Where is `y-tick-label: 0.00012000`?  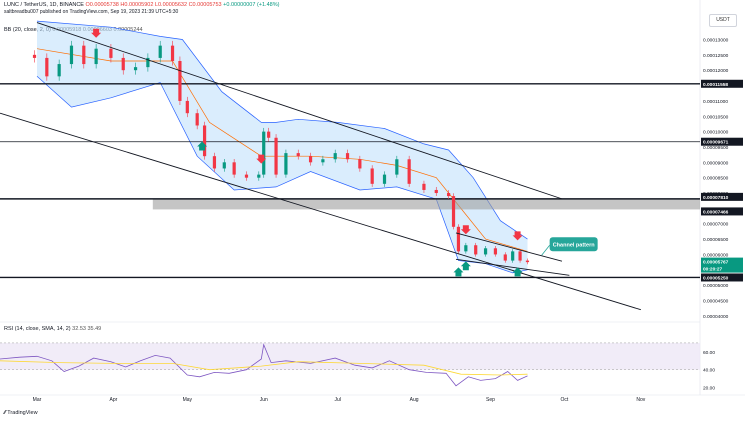
y-tick-label: 0.00012000 is located at coordinates (716, 71).